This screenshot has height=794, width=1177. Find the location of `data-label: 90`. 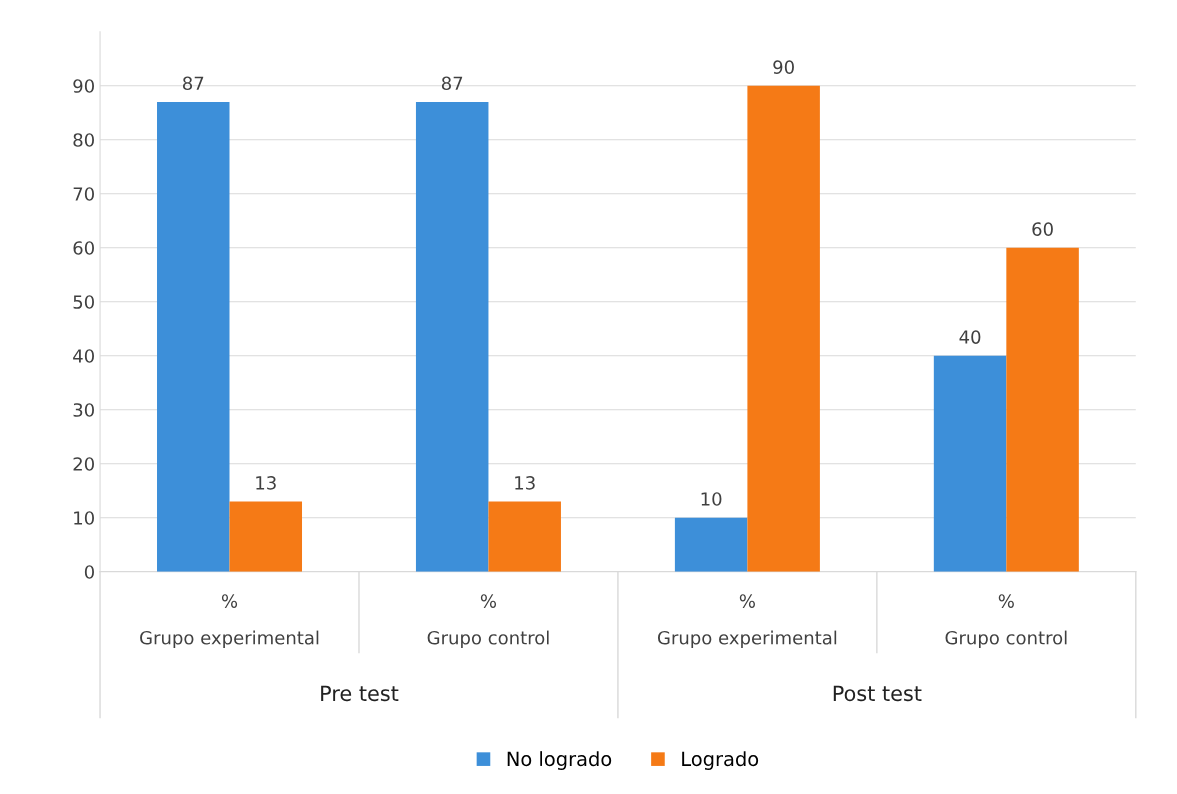

data-label: 90 is located at coordinates (783, 67).